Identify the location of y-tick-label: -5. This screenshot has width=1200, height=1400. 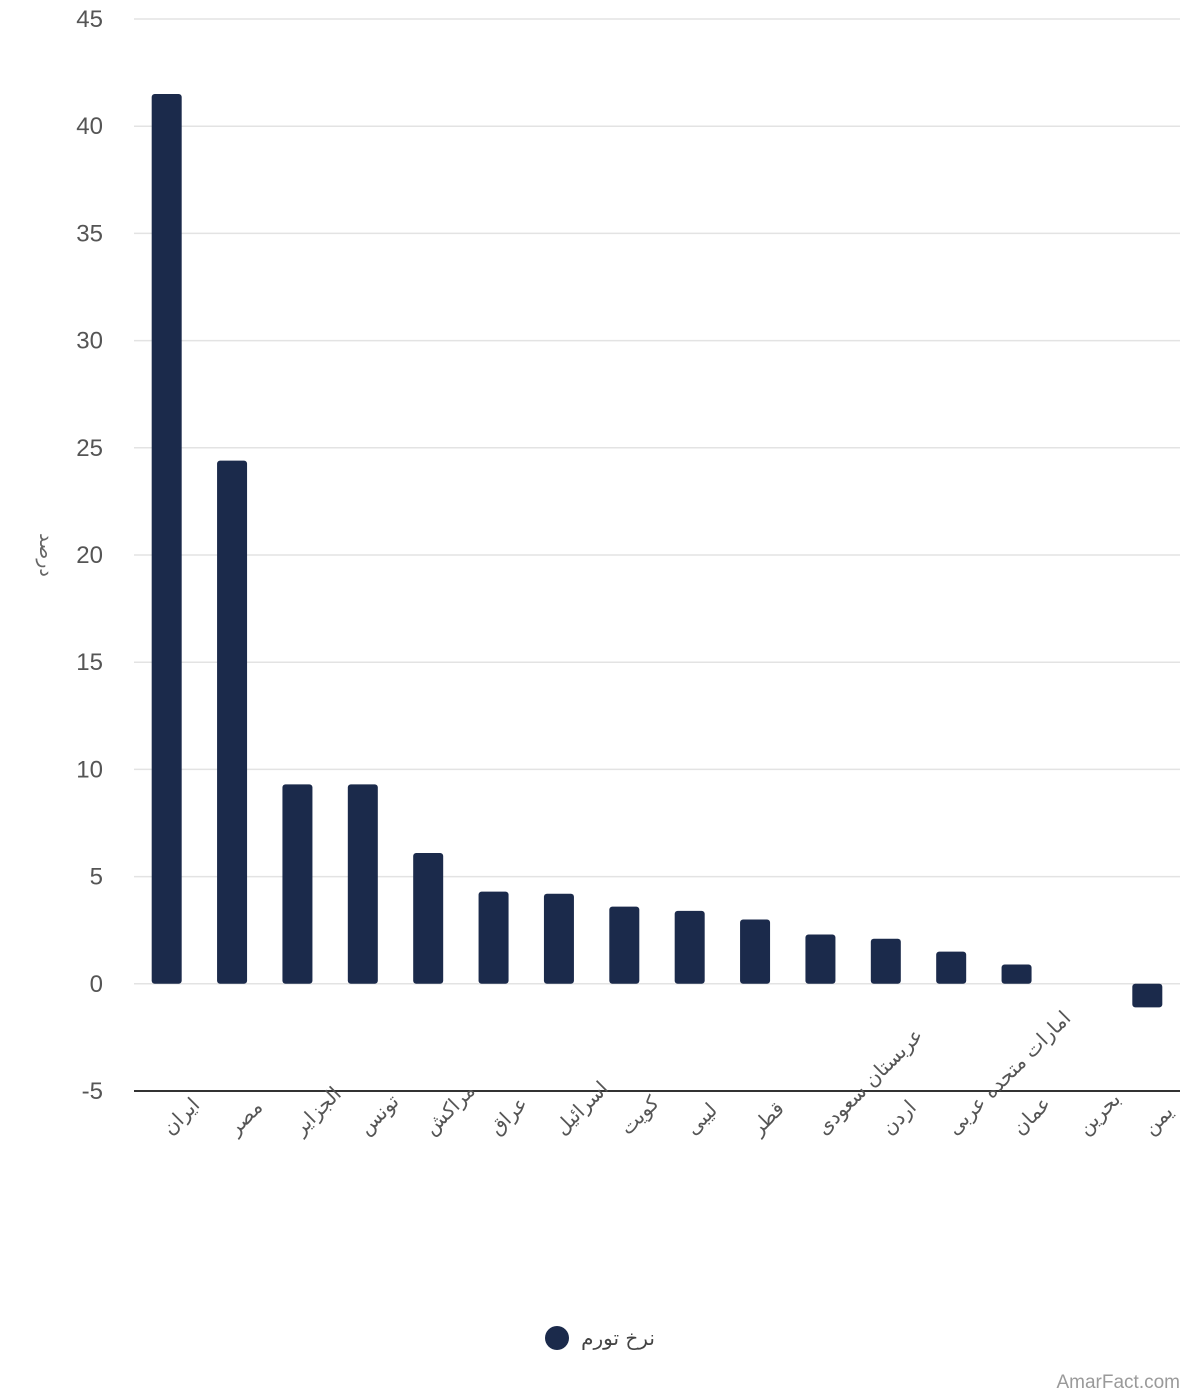
(92, 1091).